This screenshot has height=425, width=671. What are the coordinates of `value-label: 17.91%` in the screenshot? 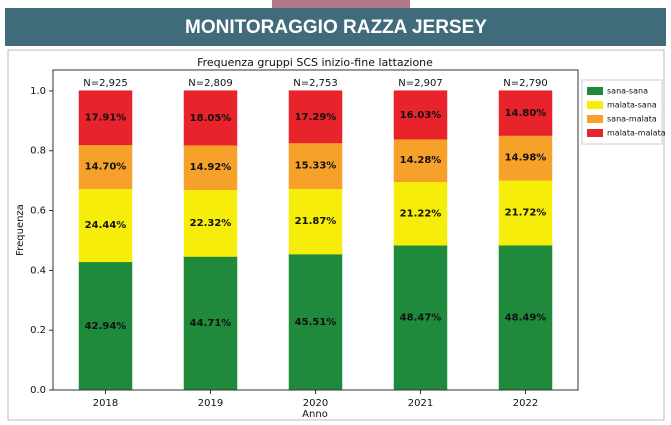 It's located at (106, 118).